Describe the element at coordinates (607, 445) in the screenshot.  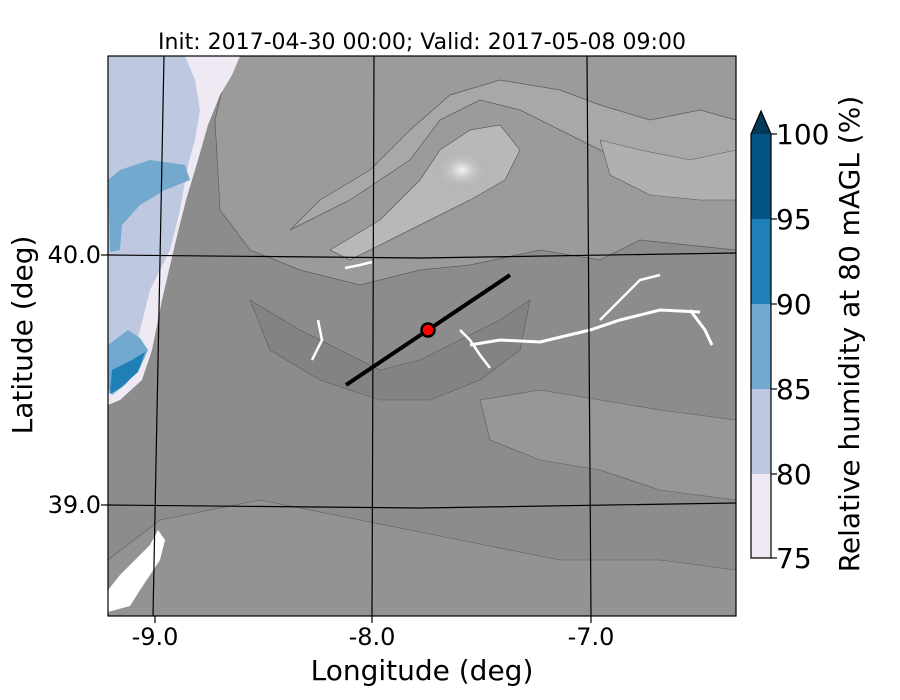
I see `terrain-southeast` at that location.